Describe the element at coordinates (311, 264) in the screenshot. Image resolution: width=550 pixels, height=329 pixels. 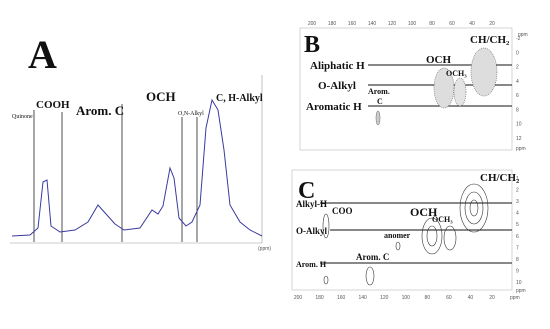
I see `row-label: Arom. H` at that location.